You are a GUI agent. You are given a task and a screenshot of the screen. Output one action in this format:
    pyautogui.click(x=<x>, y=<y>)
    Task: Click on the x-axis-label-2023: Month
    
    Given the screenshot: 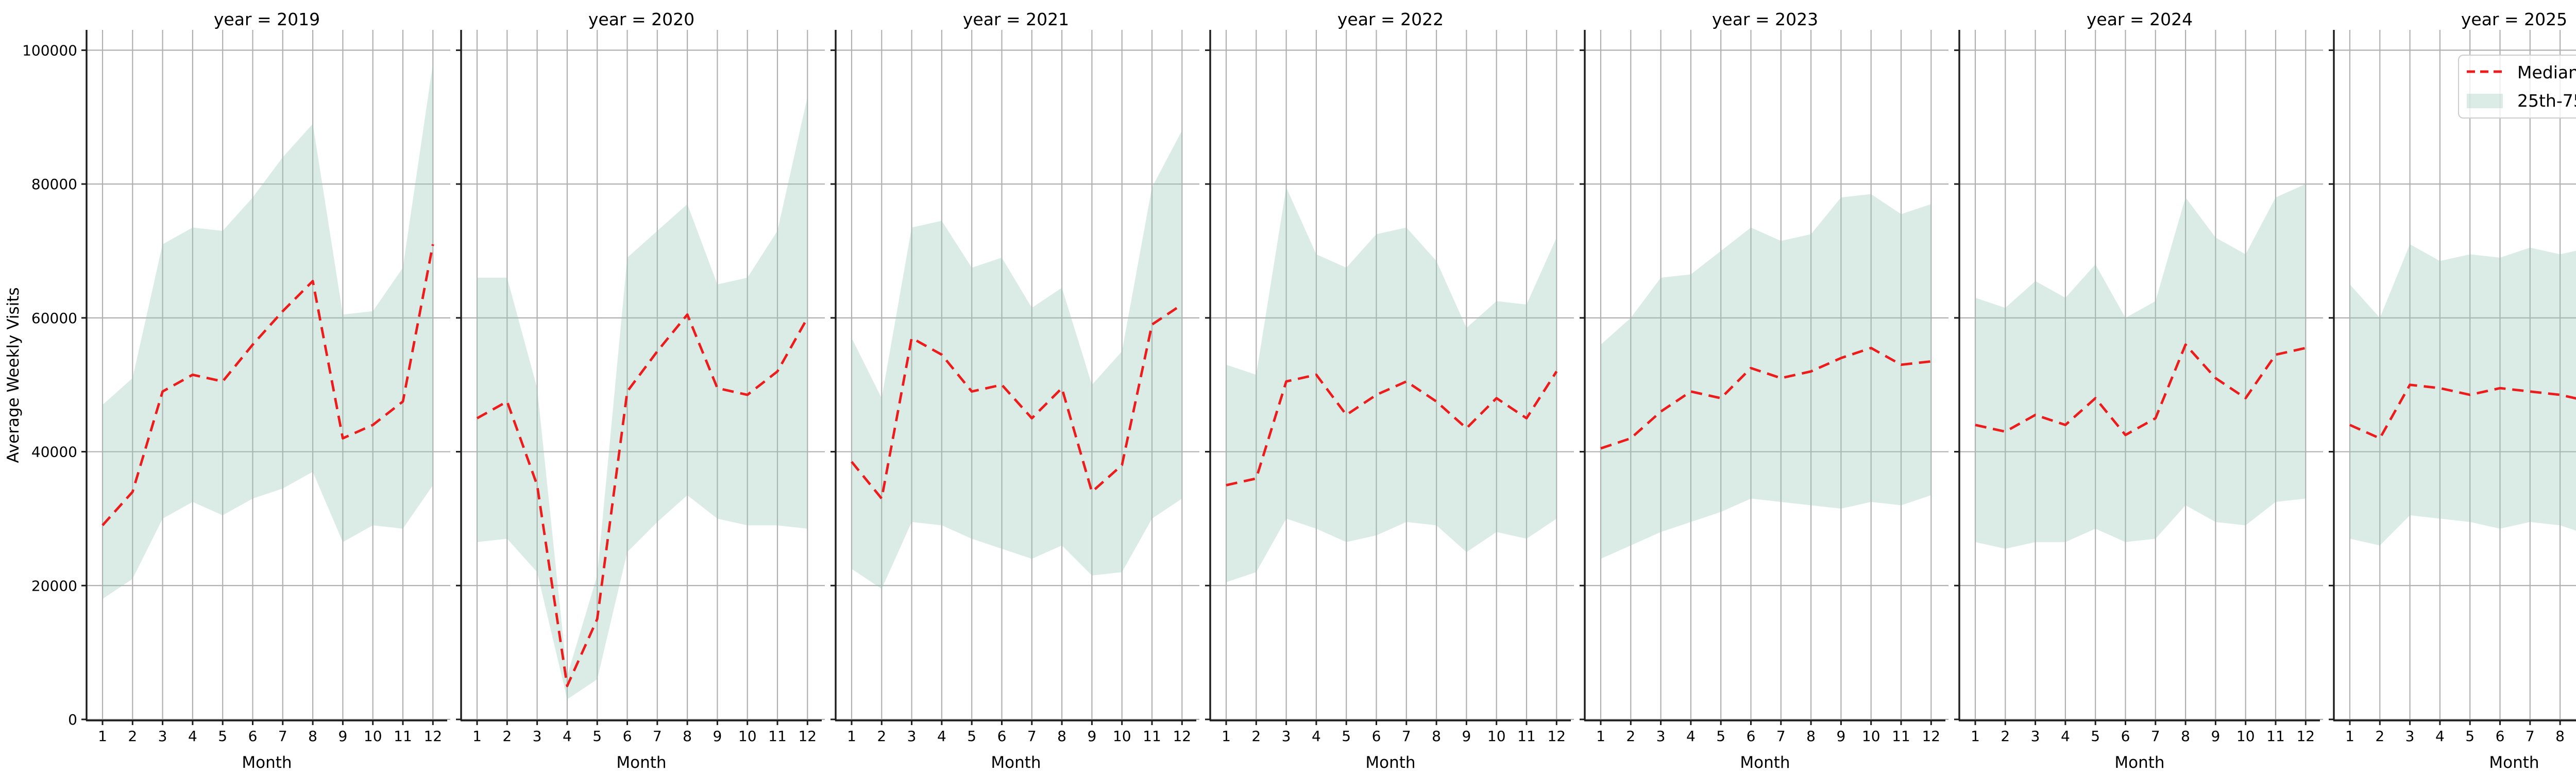 What is the action you would take?
    pyautogui.click(x=1765, y=762)
    